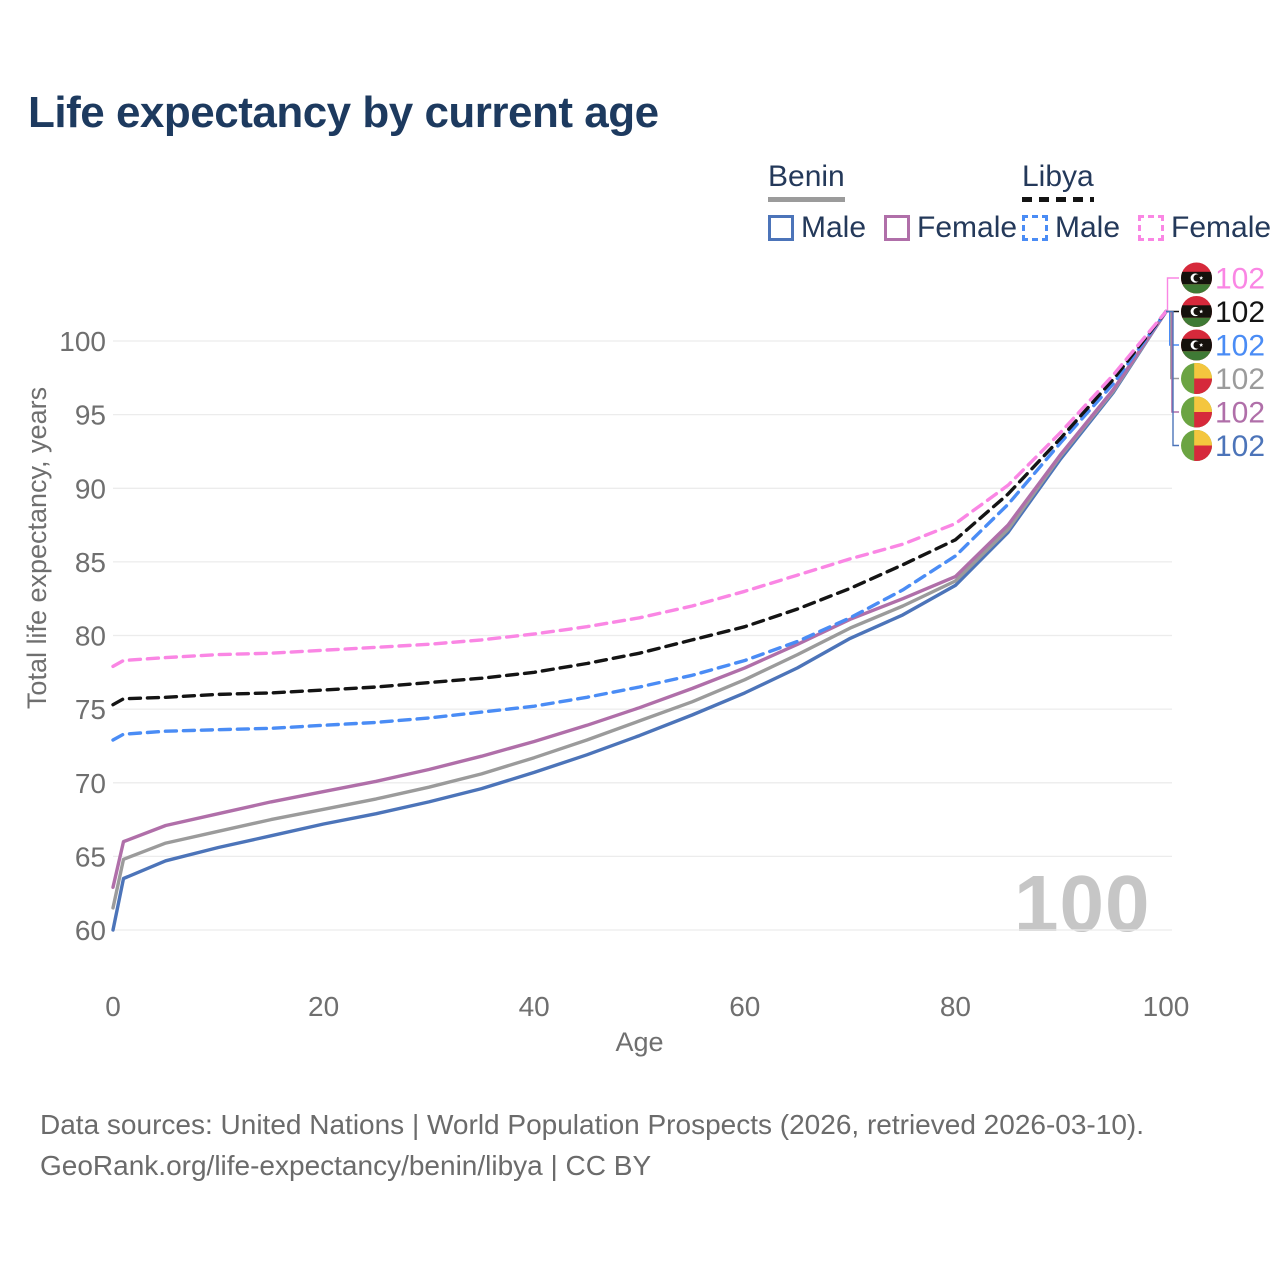  Describe the element at coordinates (639, 1042) in the screenshot. I see `x-axis-title: Age` at that location.